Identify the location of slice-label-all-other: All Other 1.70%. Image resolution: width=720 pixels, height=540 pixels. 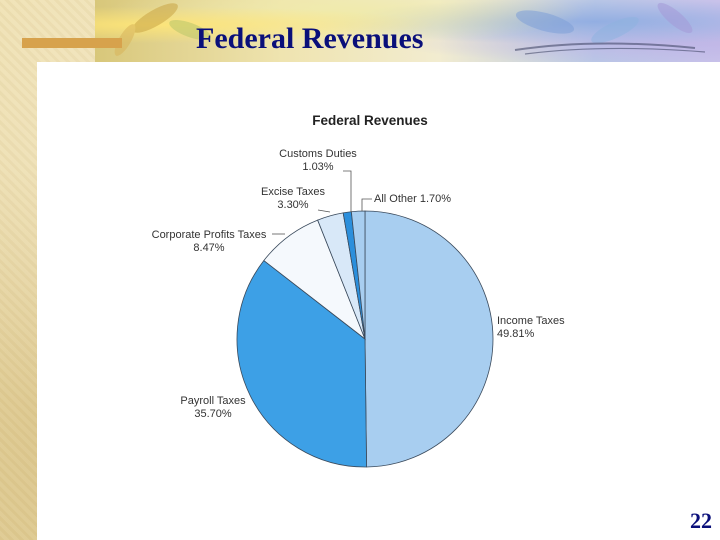
(412, 199).